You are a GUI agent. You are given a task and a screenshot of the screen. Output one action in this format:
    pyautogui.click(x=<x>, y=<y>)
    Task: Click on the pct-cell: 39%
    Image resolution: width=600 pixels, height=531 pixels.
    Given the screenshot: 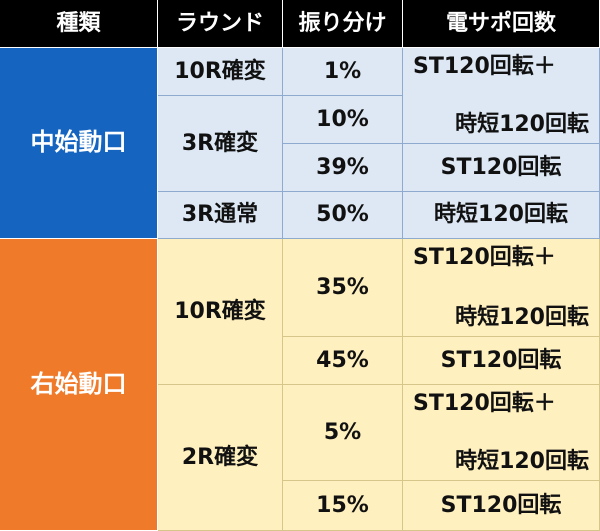 What is the action you would take?
    pyautogui.click(x=343, y=168)
    